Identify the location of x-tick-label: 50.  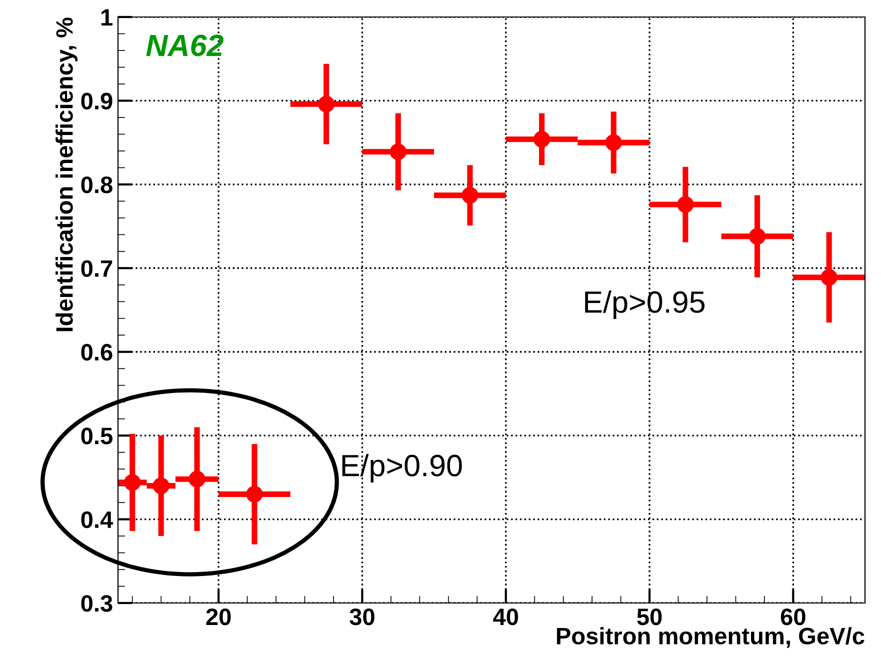
(649, 617).